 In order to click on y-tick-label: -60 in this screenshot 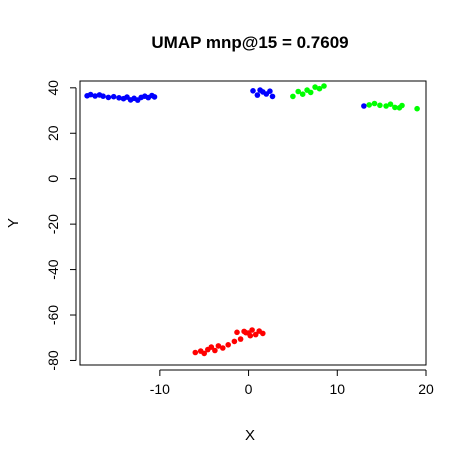, I will do `click(53, 315)`.